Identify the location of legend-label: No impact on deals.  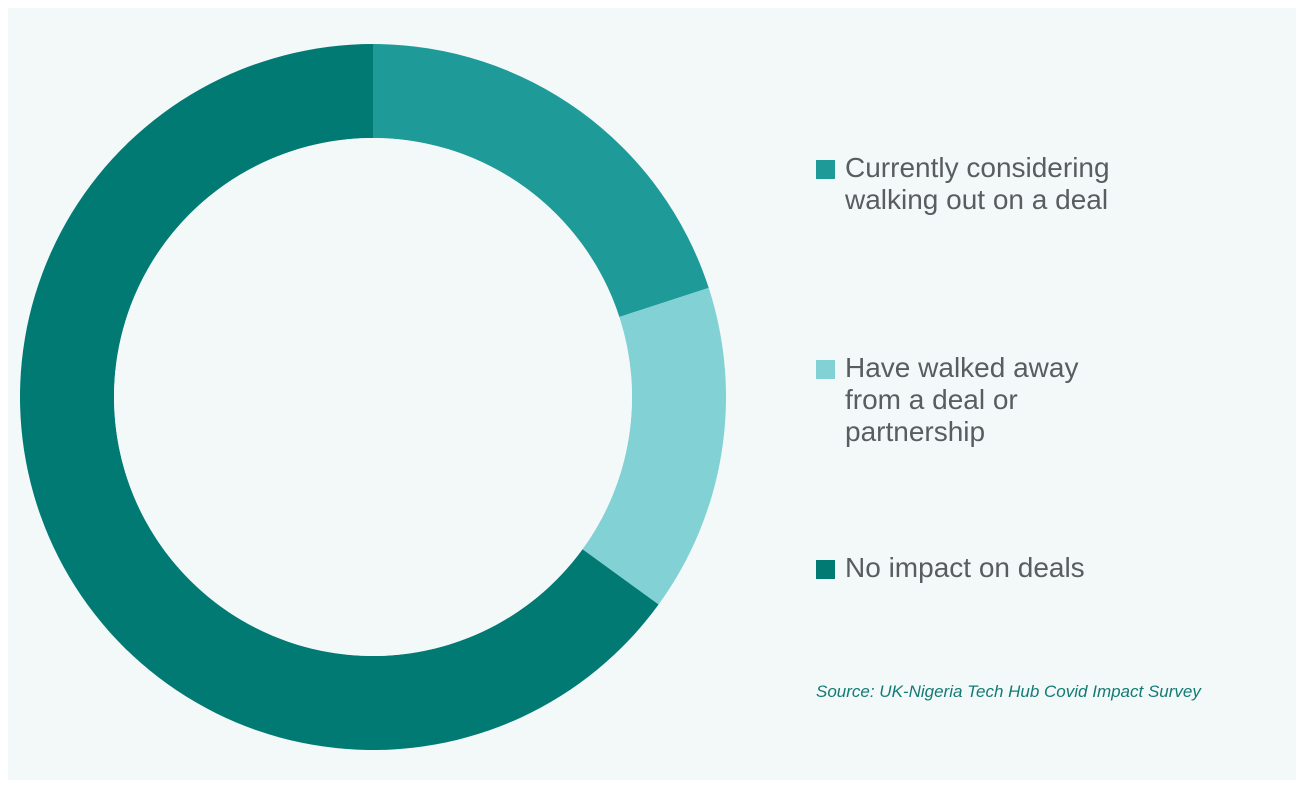
(965, 567).